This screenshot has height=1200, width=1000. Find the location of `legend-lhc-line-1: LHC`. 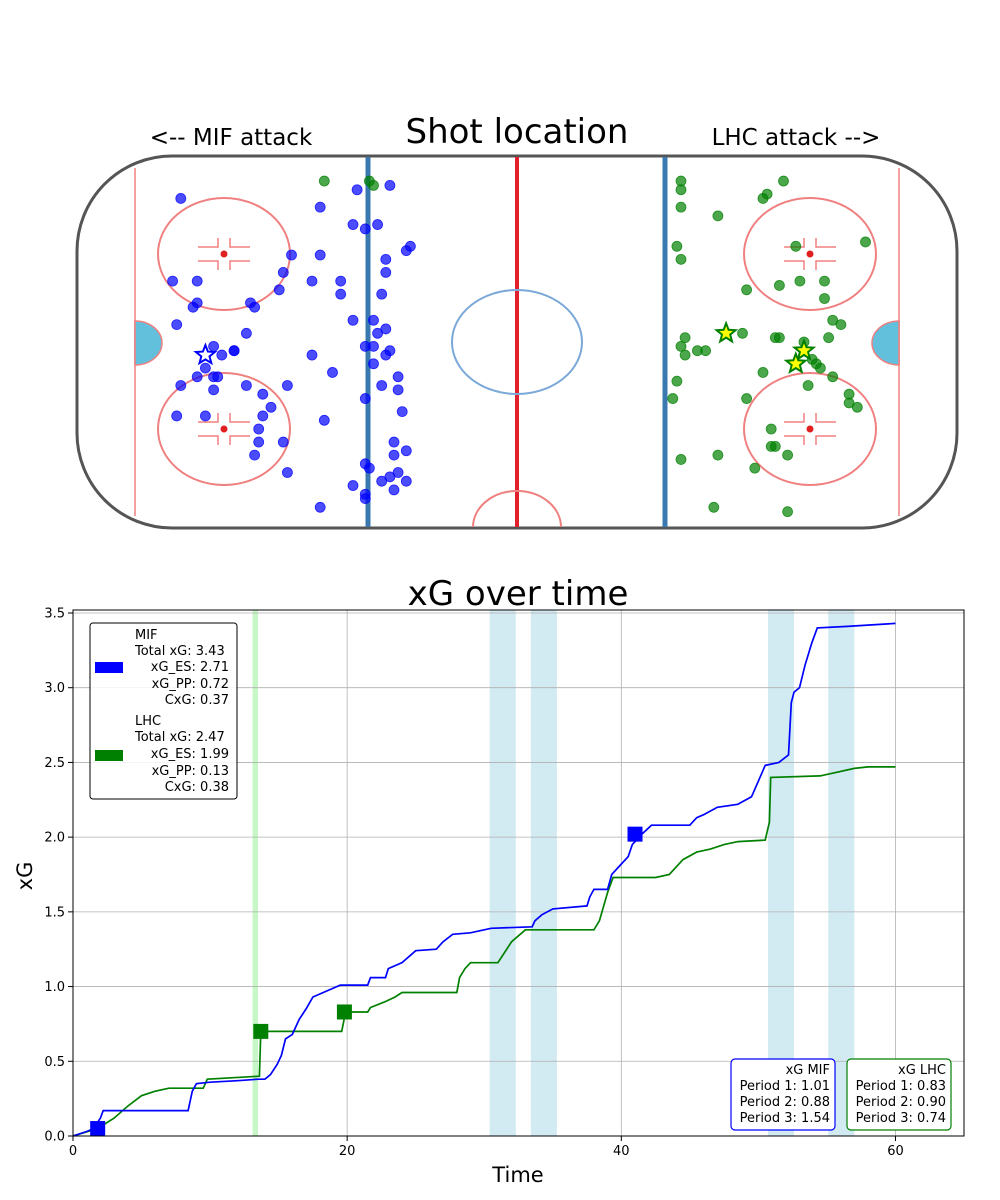

legend-lhc-line-1: LHC is located at coordinates (148, 721).